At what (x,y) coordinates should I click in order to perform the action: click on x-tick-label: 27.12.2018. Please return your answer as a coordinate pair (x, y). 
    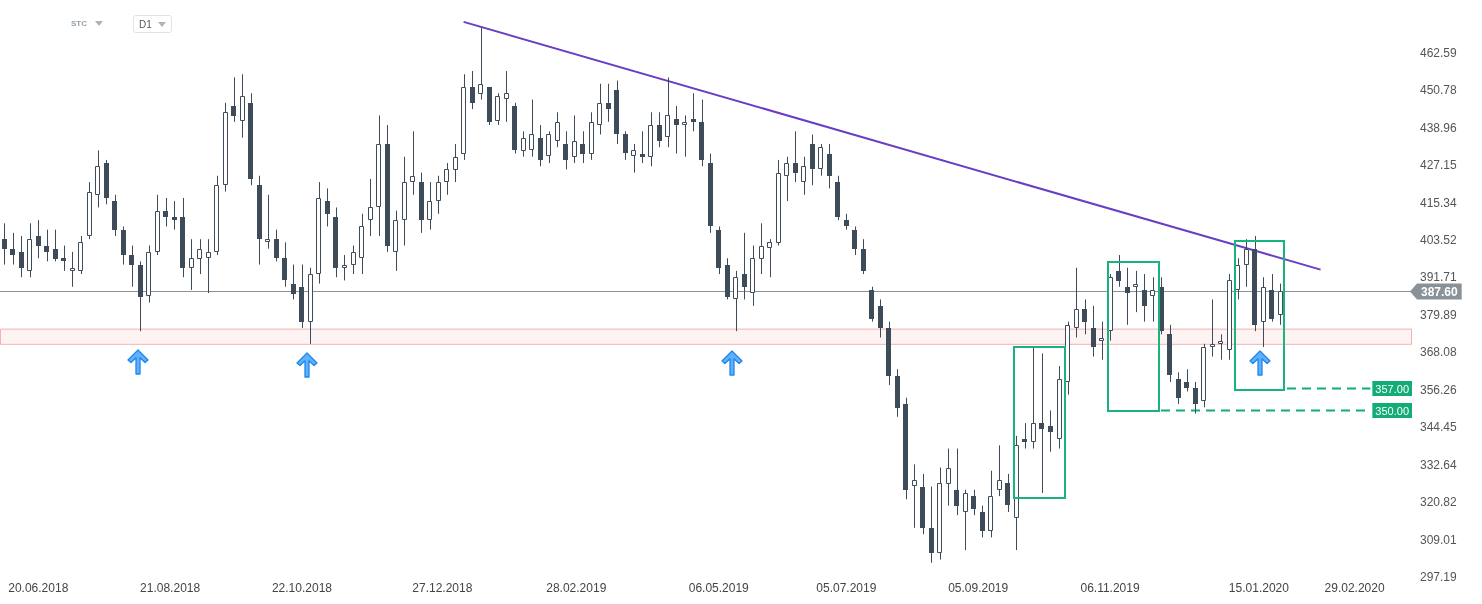
    Looking at the image, I should click on (442, 587).